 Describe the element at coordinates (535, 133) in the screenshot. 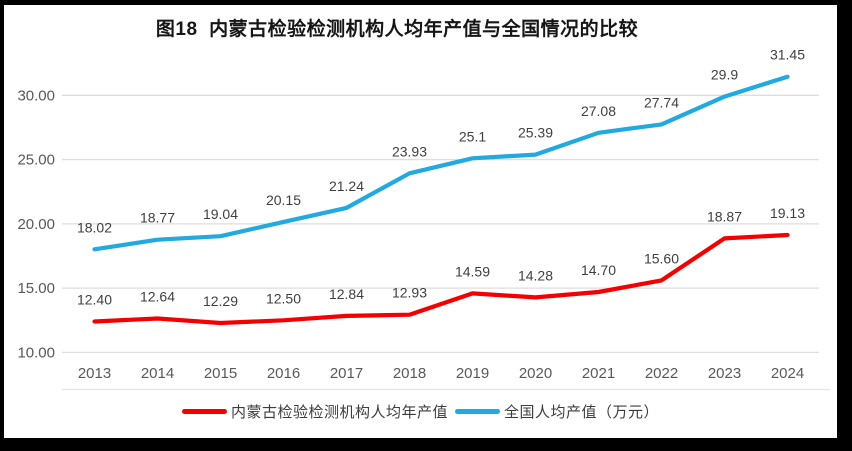

I see `data-label: 25.39` at that location.